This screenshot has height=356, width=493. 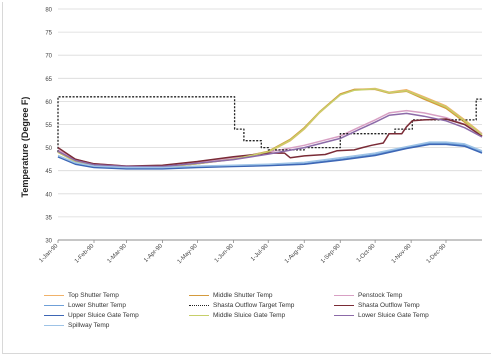 I want to click on legend-label: Penstock Temp, so click(x=380, y=295).